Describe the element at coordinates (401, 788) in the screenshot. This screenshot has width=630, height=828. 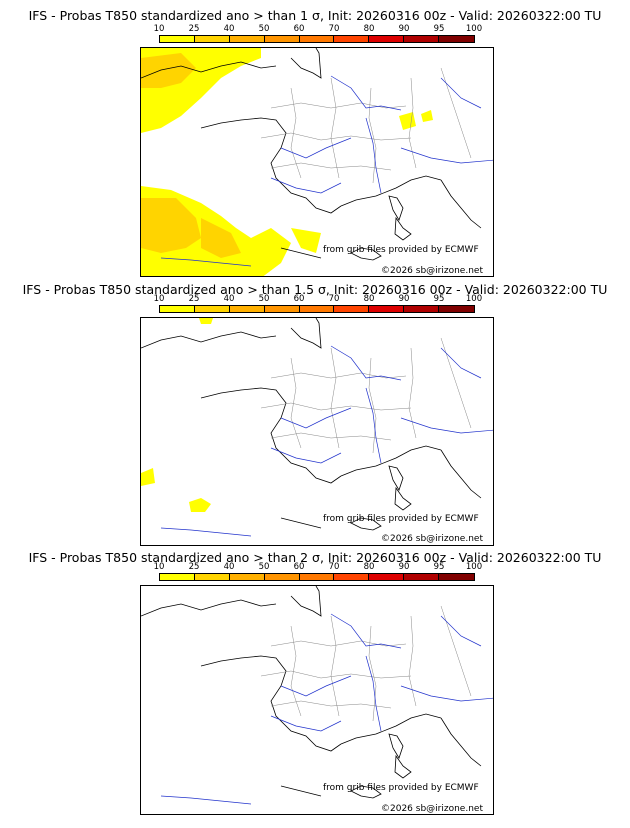
I see `panel-3-credit-source: from grib files provided by ECMWF` at that location.